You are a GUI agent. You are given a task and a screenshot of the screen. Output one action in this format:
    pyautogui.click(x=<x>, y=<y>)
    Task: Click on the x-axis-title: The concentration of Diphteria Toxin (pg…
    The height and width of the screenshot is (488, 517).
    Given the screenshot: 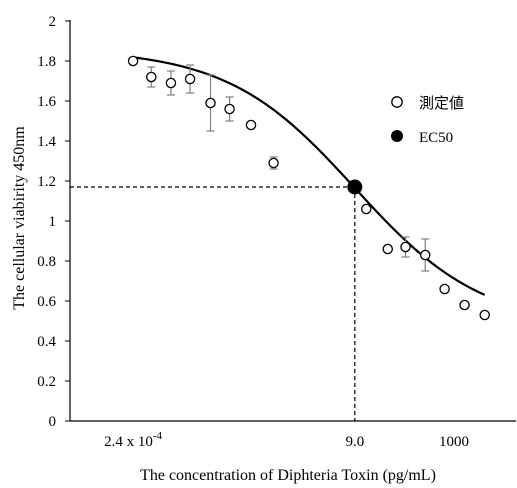 What is the action you would take?
    pyautogui.click(x=288, y=475)
    